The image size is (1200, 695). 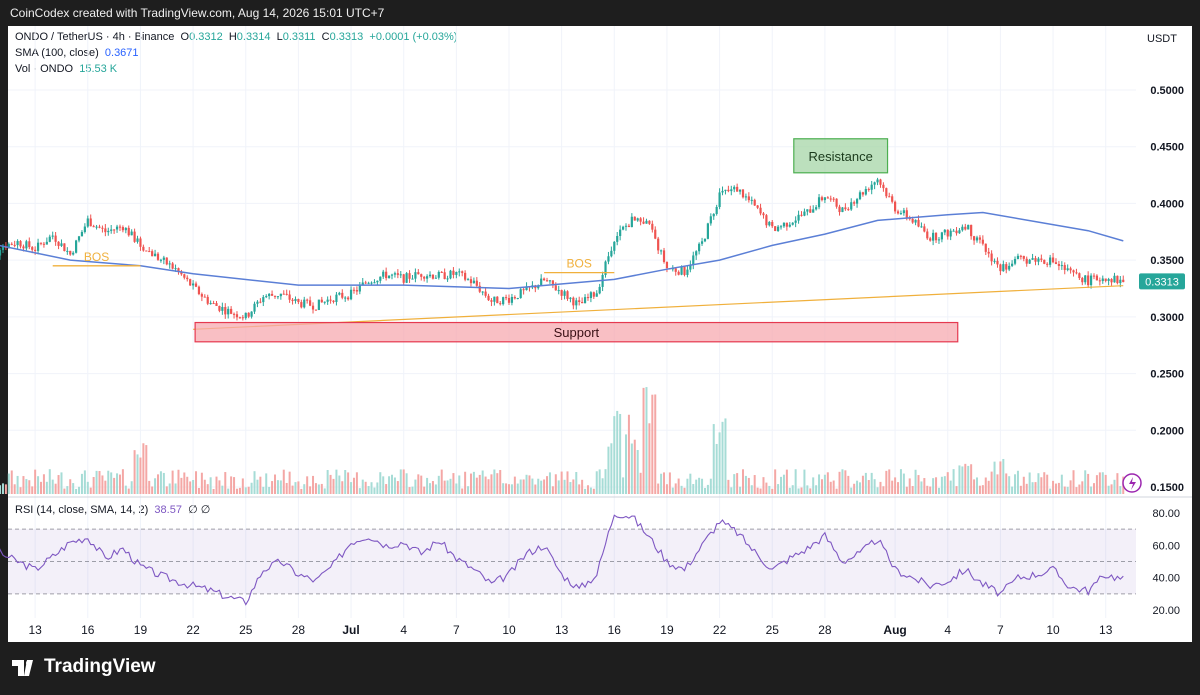 What do you see at coordinates (1132, 483) in the screenshot?
I see `misc-layer` at bounding box center [1132, 483].